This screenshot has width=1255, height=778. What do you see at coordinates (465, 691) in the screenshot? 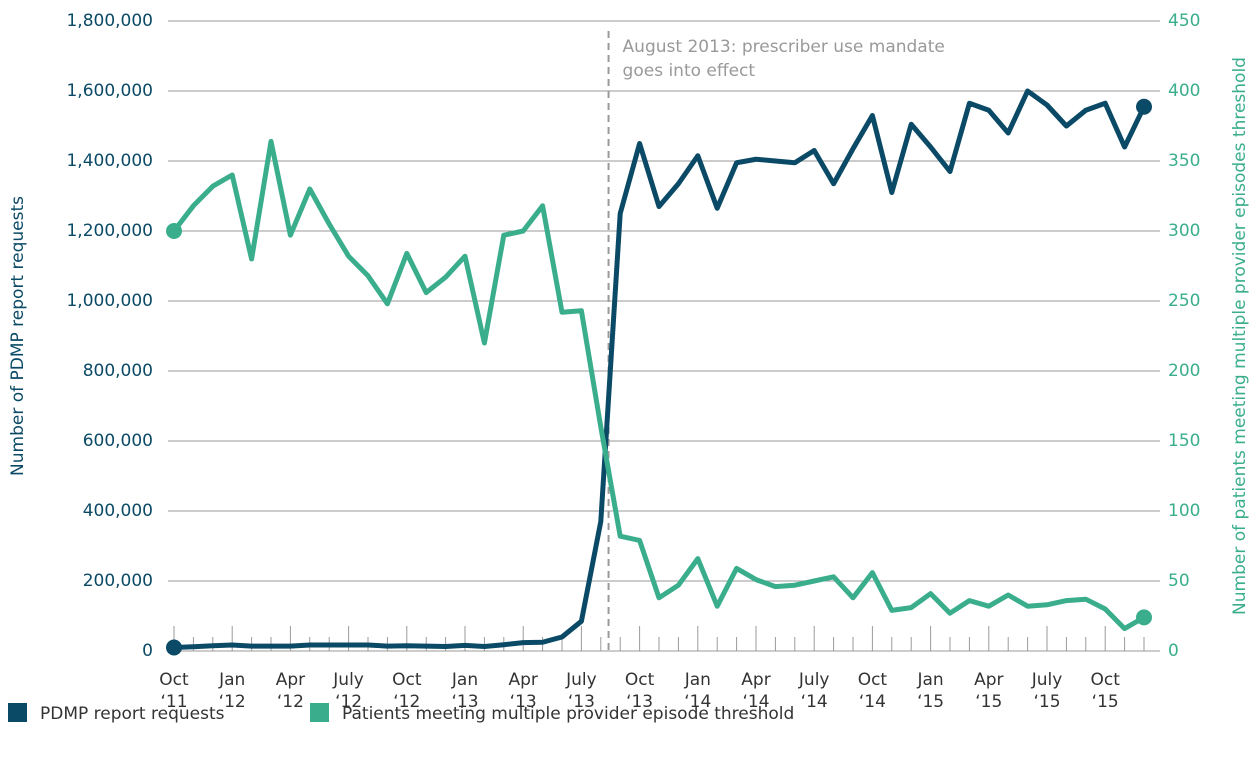
I see `x-tick-label: Jan ‘13` at bounding box center [465, 691].